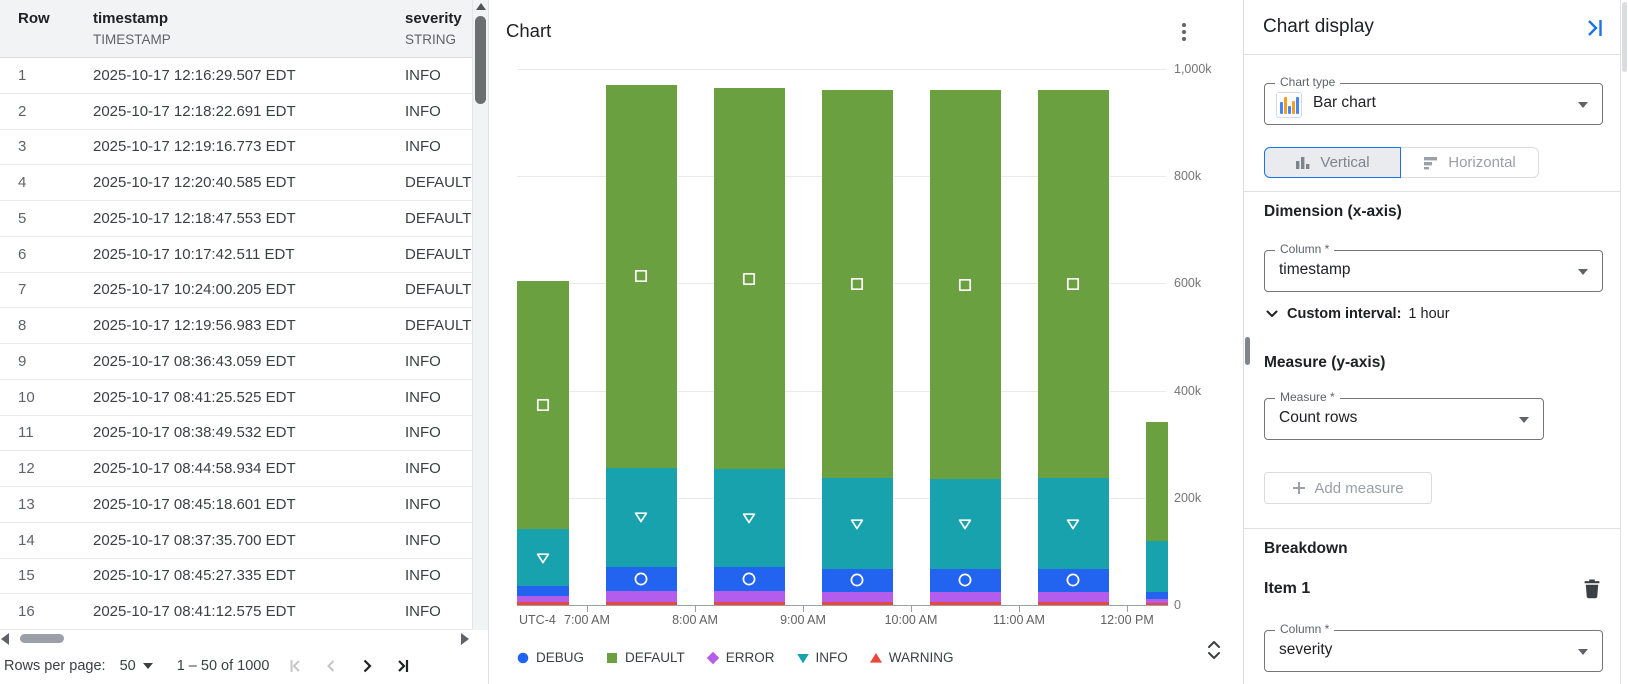 The width and height of the screenshot is (1628, 684). I want to click on last-page-button, so click(403, 666).